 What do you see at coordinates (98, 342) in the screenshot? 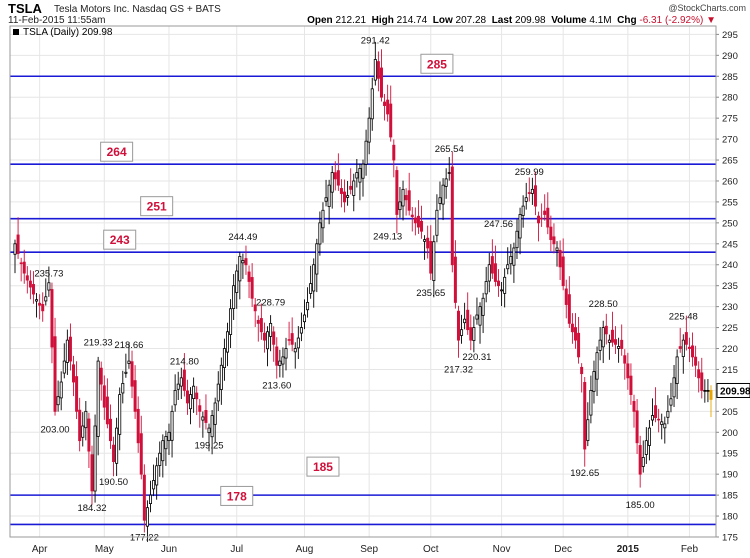
I see `price-annotation: 219.33` at bounding box center [98, 342].